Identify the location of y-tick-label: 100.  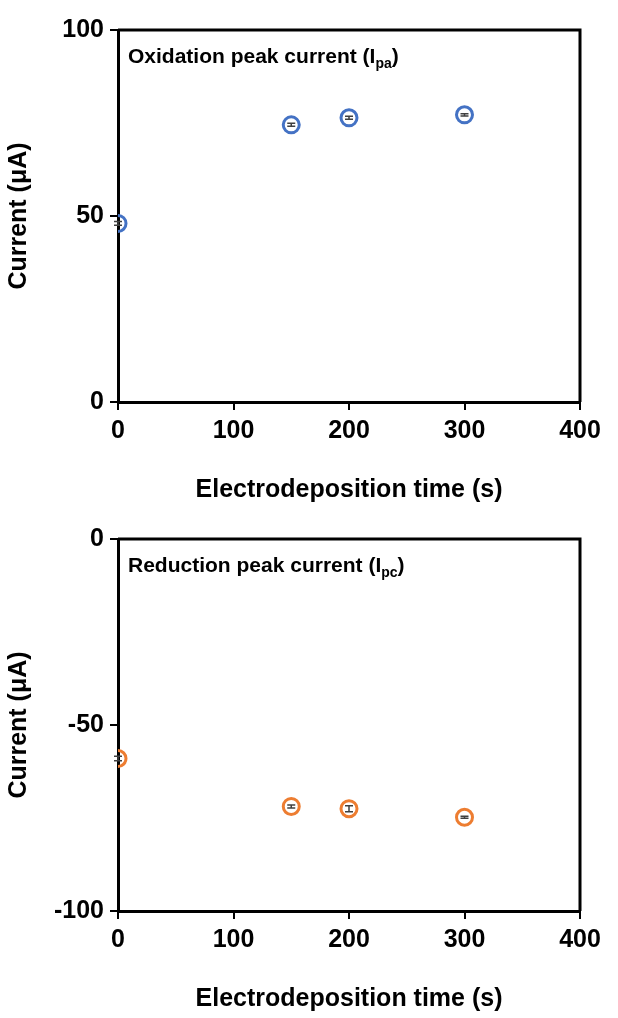
(83, 27).